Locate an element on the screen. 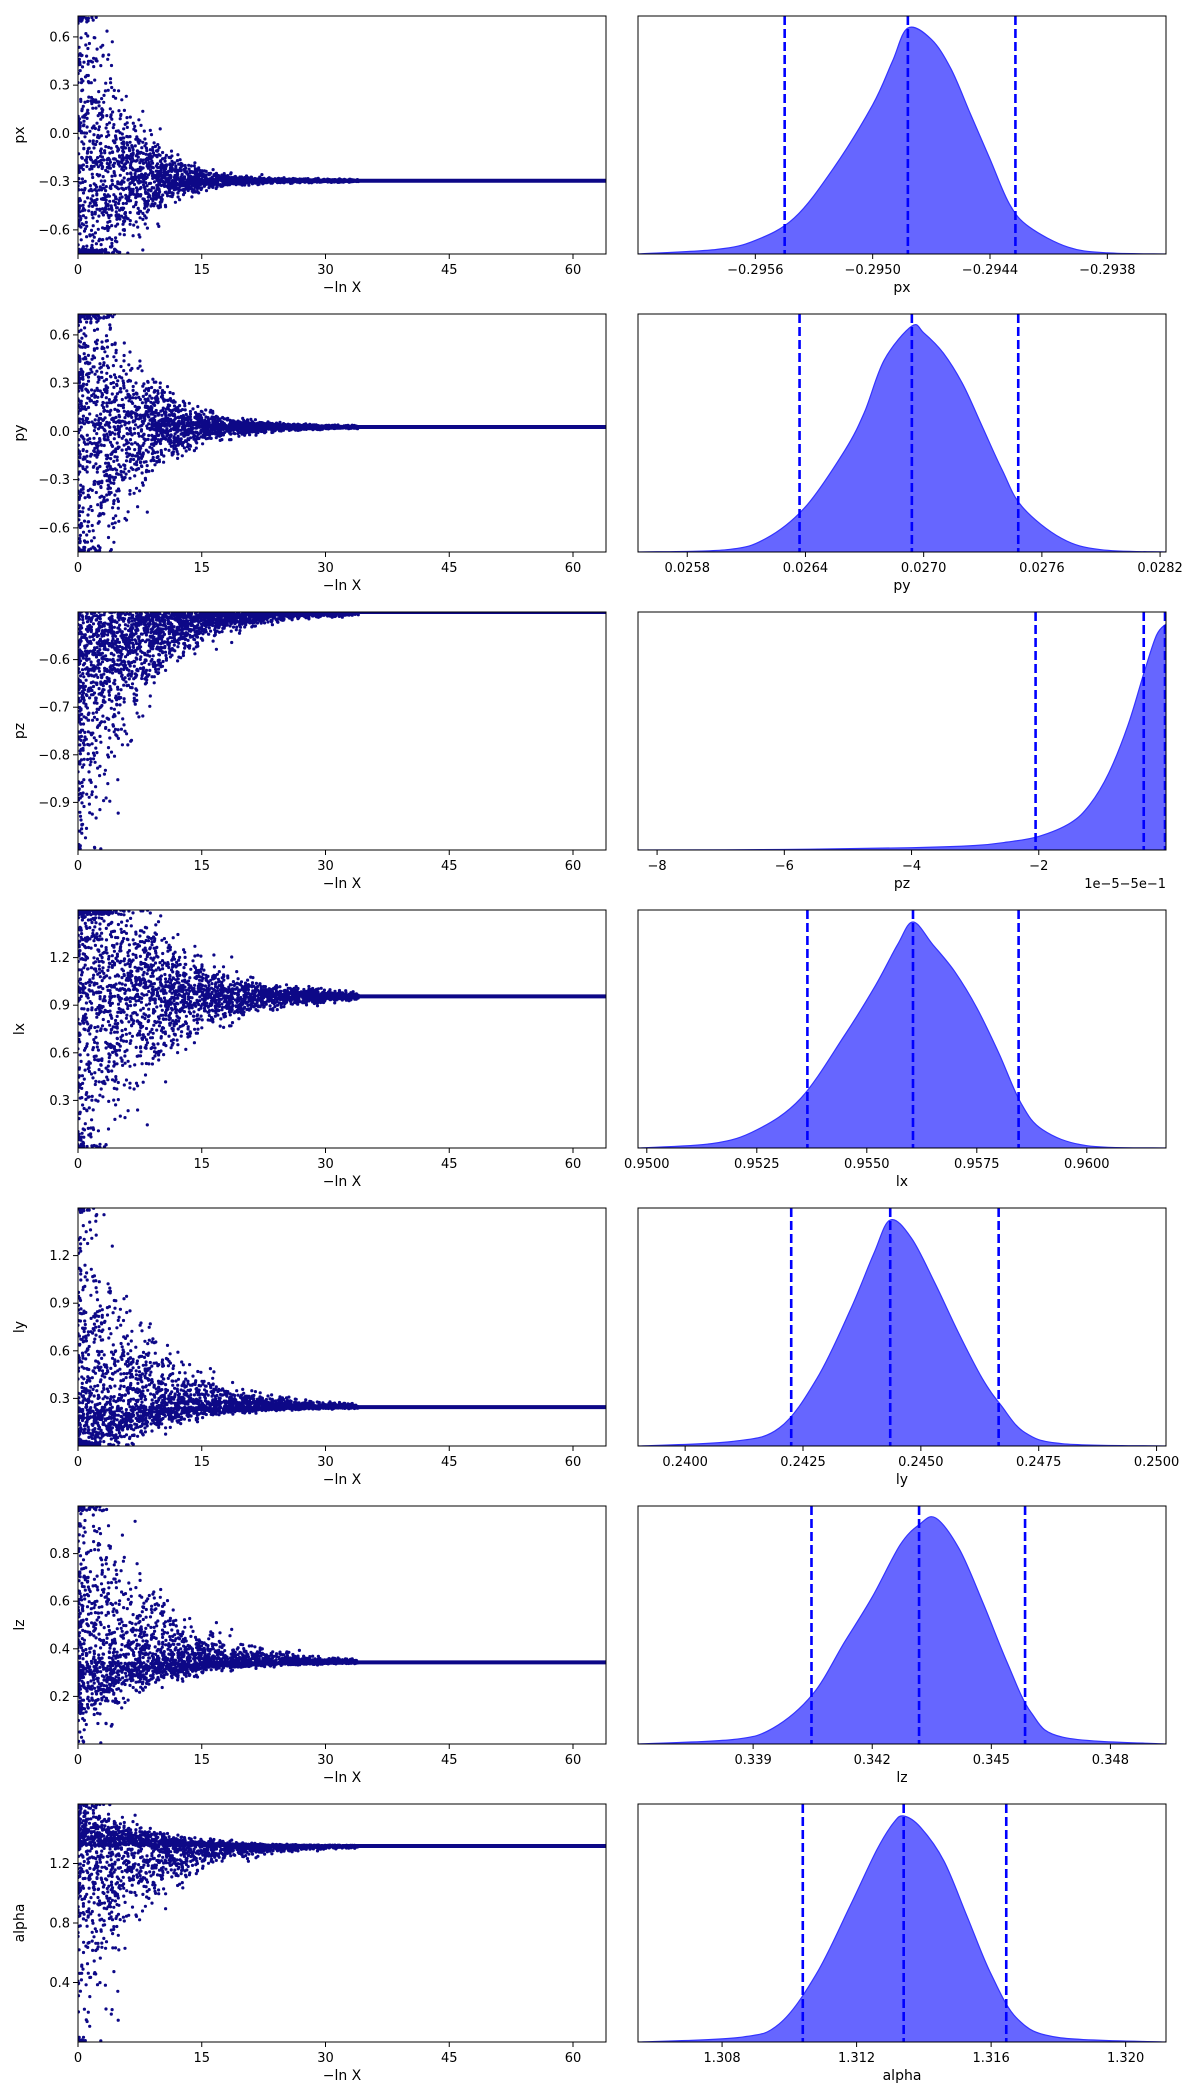 The image size is (1200, 2100). x-tick-label: 1.316 is located at coordinates (991, 2058).